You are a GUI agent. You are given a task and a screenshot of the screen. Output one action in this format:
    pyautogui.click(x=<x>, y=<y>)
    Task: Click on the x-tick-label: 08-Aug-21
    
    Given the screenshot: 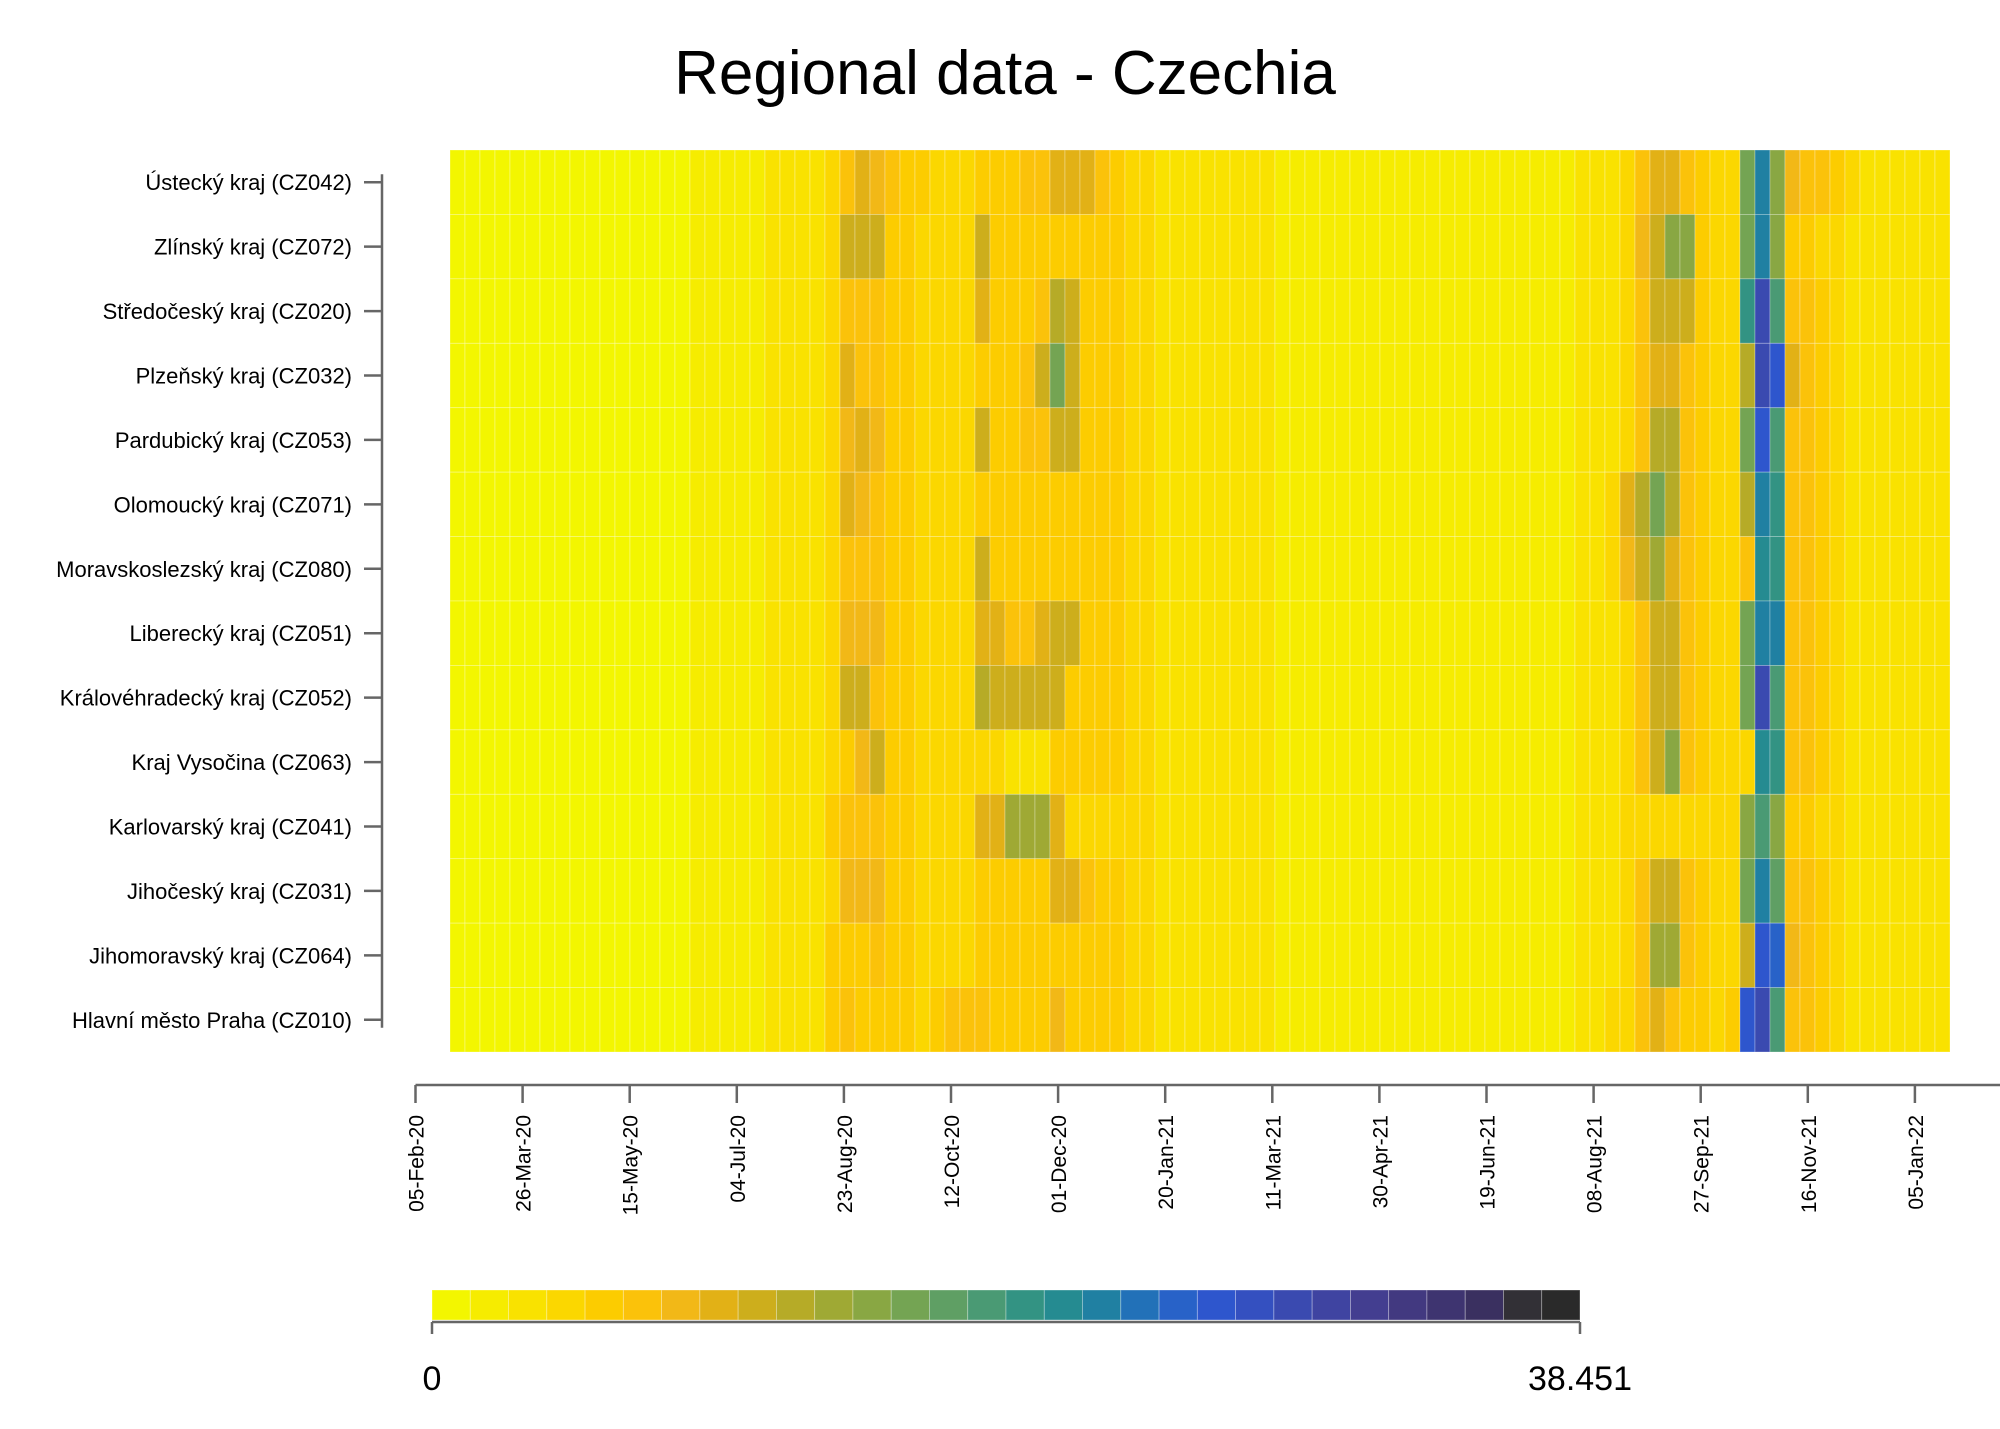 What is the action you would take?
    pyautogui.click(x=1595, y=1164)
    